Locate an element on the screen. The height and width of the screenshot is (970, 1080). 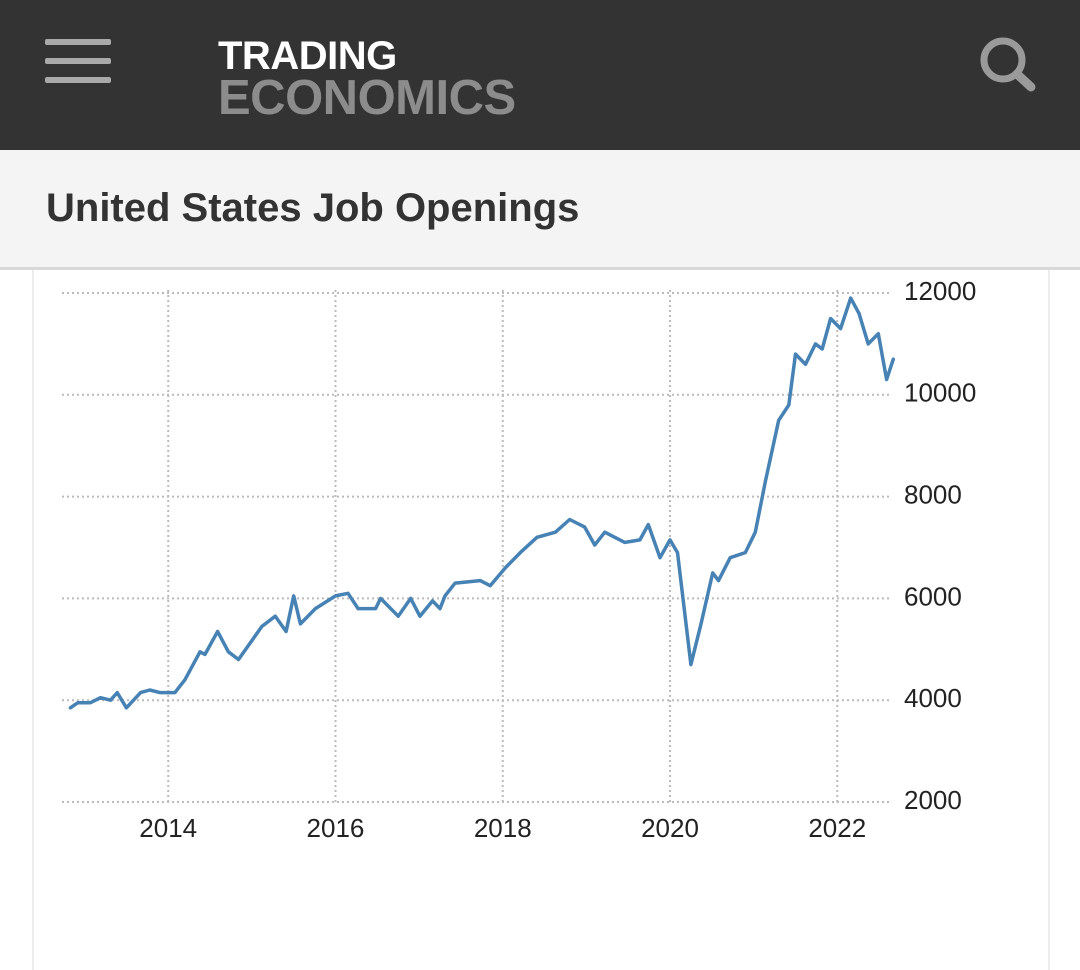
logo-top: TRADING is located at coordinates (307, 56).